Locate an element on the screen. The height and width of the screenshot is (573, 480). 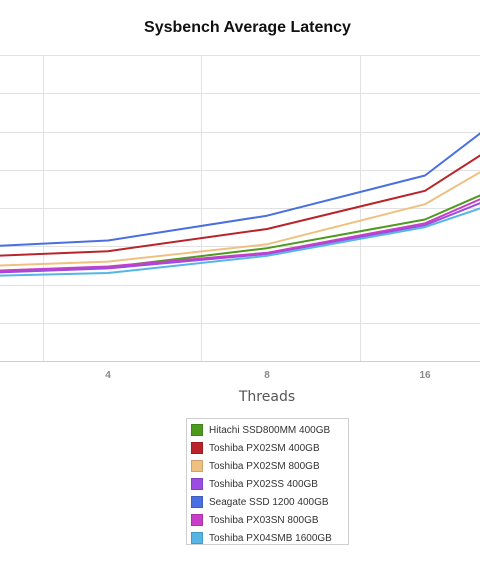
x-tick-label-4: 4 is located at coordinates (108, 375).